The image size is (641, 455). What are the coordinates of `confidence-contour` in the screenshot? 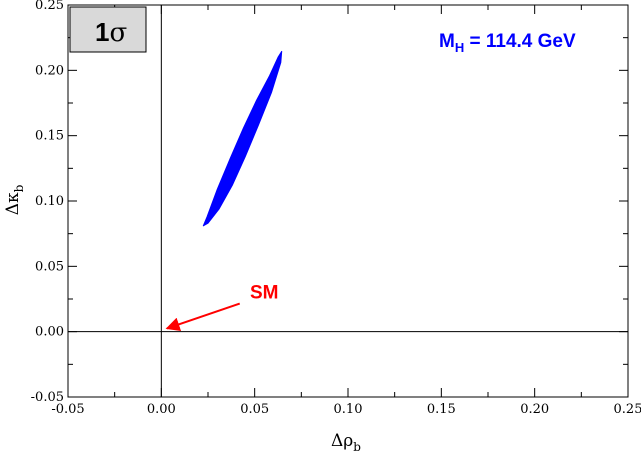 It's located at (242, 138).